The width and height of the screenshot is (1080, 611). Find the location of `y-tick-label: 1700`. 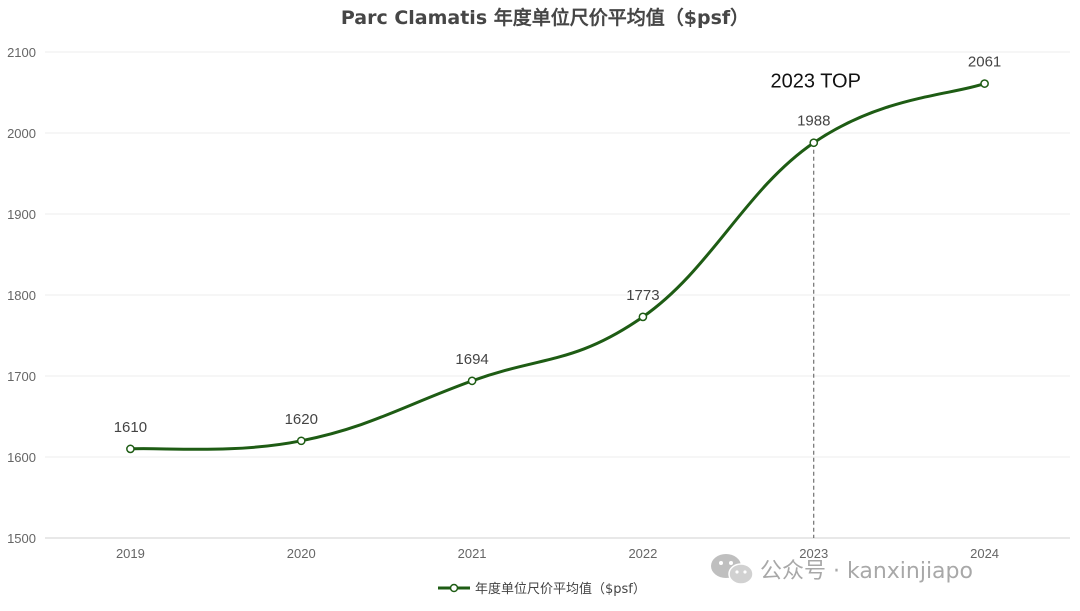

y-tick-label: 1700 is located at coordinates (21, 376).